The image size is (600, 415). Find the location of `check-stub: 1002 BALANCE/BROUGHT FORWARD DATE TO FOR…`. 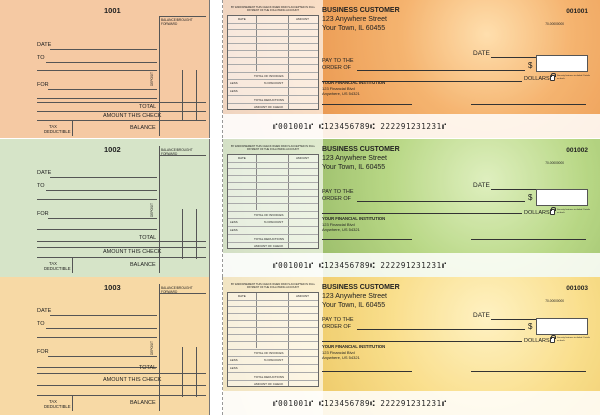

check-stub: 1002 BALANCE/BROUGHT FORWARD DATE TO FOR… is located at coordinates (105, 208).